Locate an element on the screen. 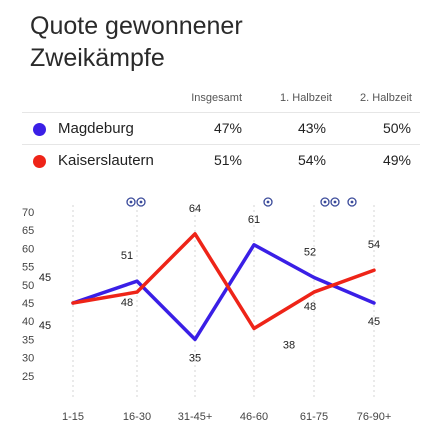  column-header-first-half: 1. Halbzeit is located at coordinates (306, 98).